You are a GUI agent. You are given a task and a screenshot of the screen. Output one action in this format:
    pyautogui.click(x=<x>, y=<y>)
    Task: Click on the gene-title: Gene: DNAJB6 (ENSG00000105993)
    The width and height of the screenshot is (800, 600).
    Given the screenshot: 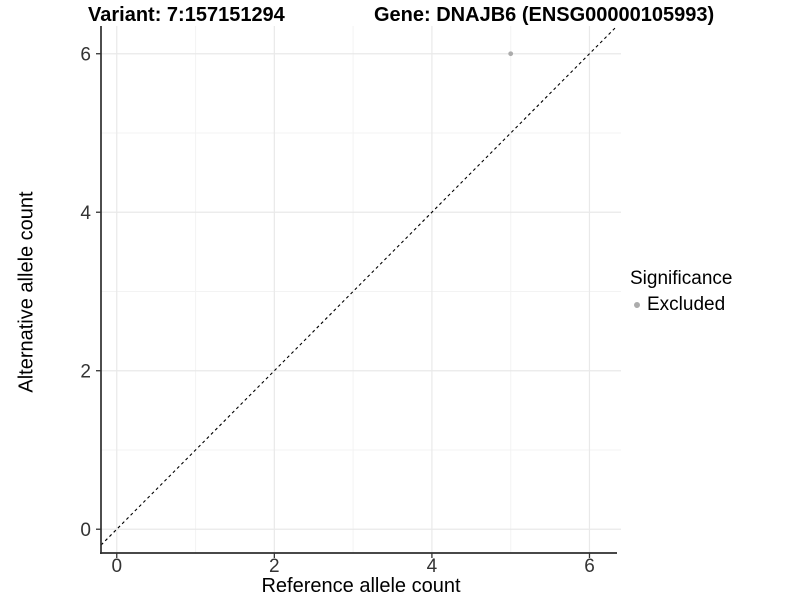 What is the action you would take?
    pyautogui.click(x=544, y=15)
    